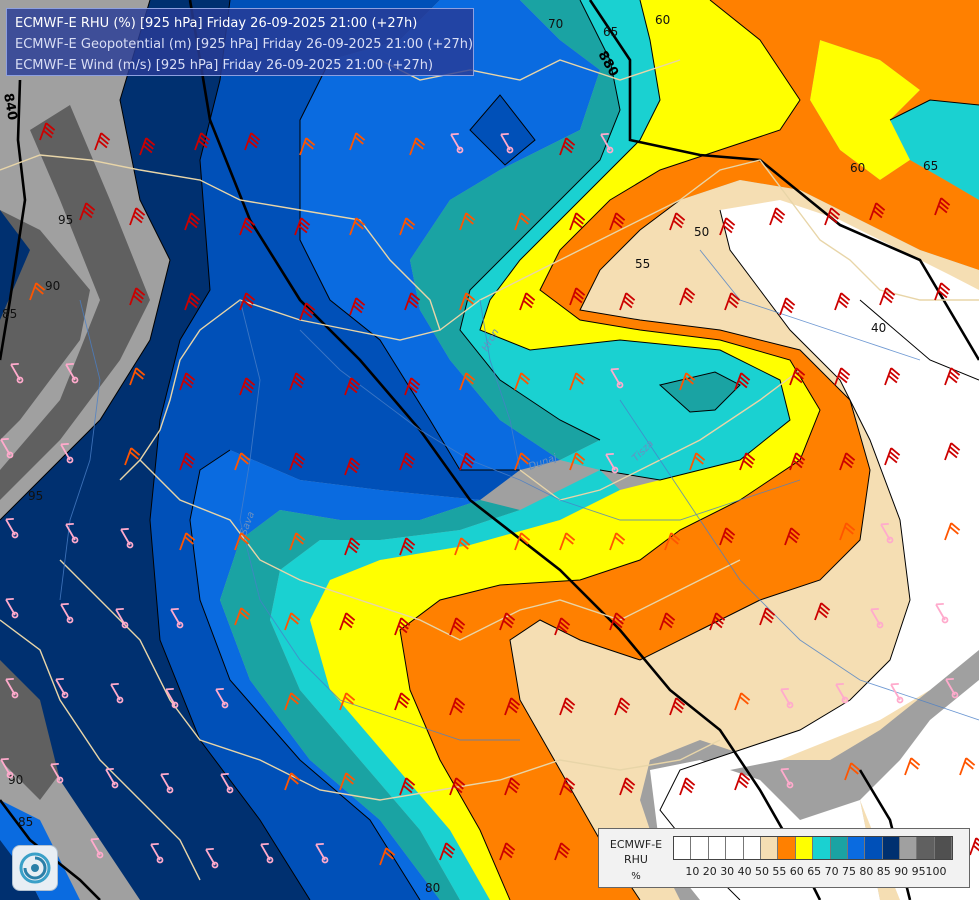  What do you see at coordinates (642, 264) in the screenshot?
I see `contour-label: 55` at bounding box center [642, 264].